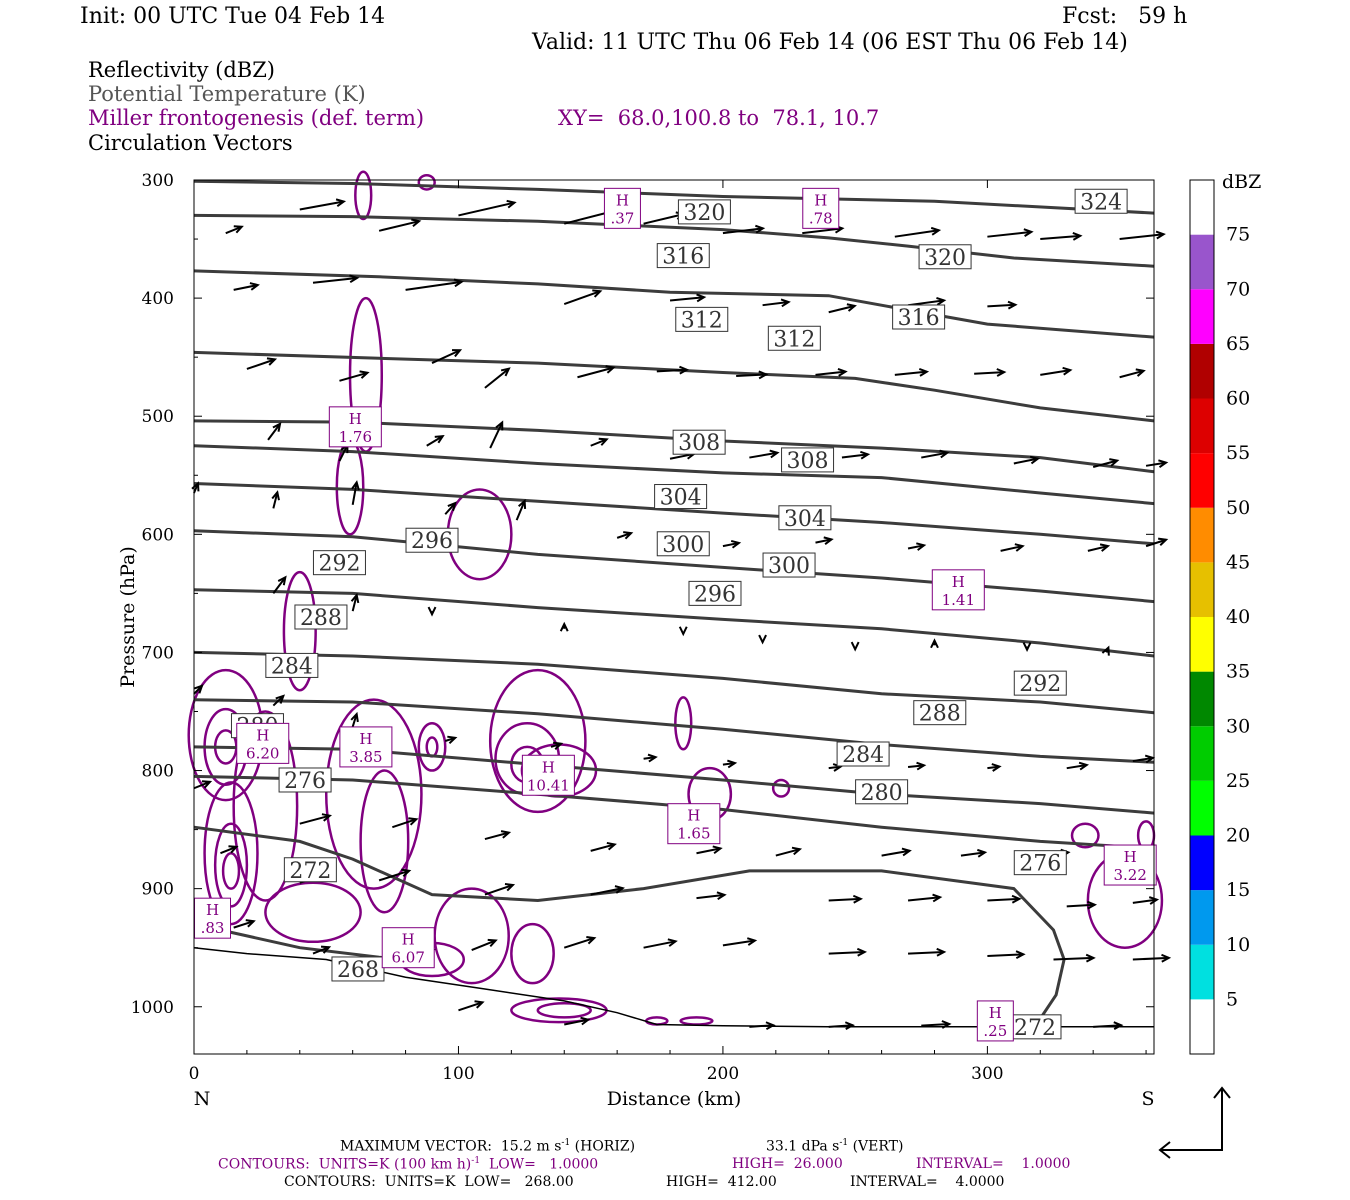 This screenshot has height=1200, width=1350. Describe the element at coordinates (233, 16) in the screenshot. I see `init-label: Init: 00 UTC Tue 04 Feb 14` at that location.